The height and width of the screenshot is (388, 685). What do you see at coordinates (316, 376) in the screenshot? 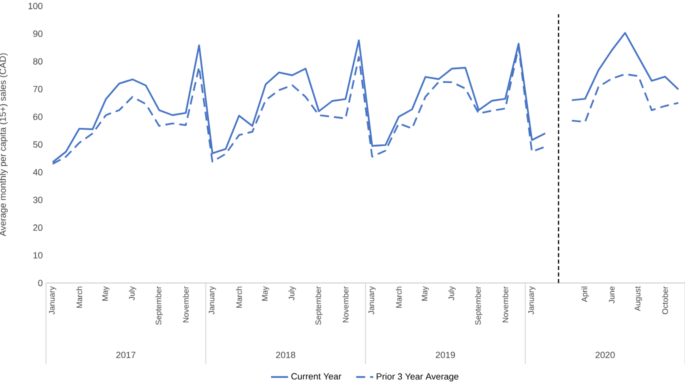
I see `legend-label: Current Year` at bounding box center [316, 376].